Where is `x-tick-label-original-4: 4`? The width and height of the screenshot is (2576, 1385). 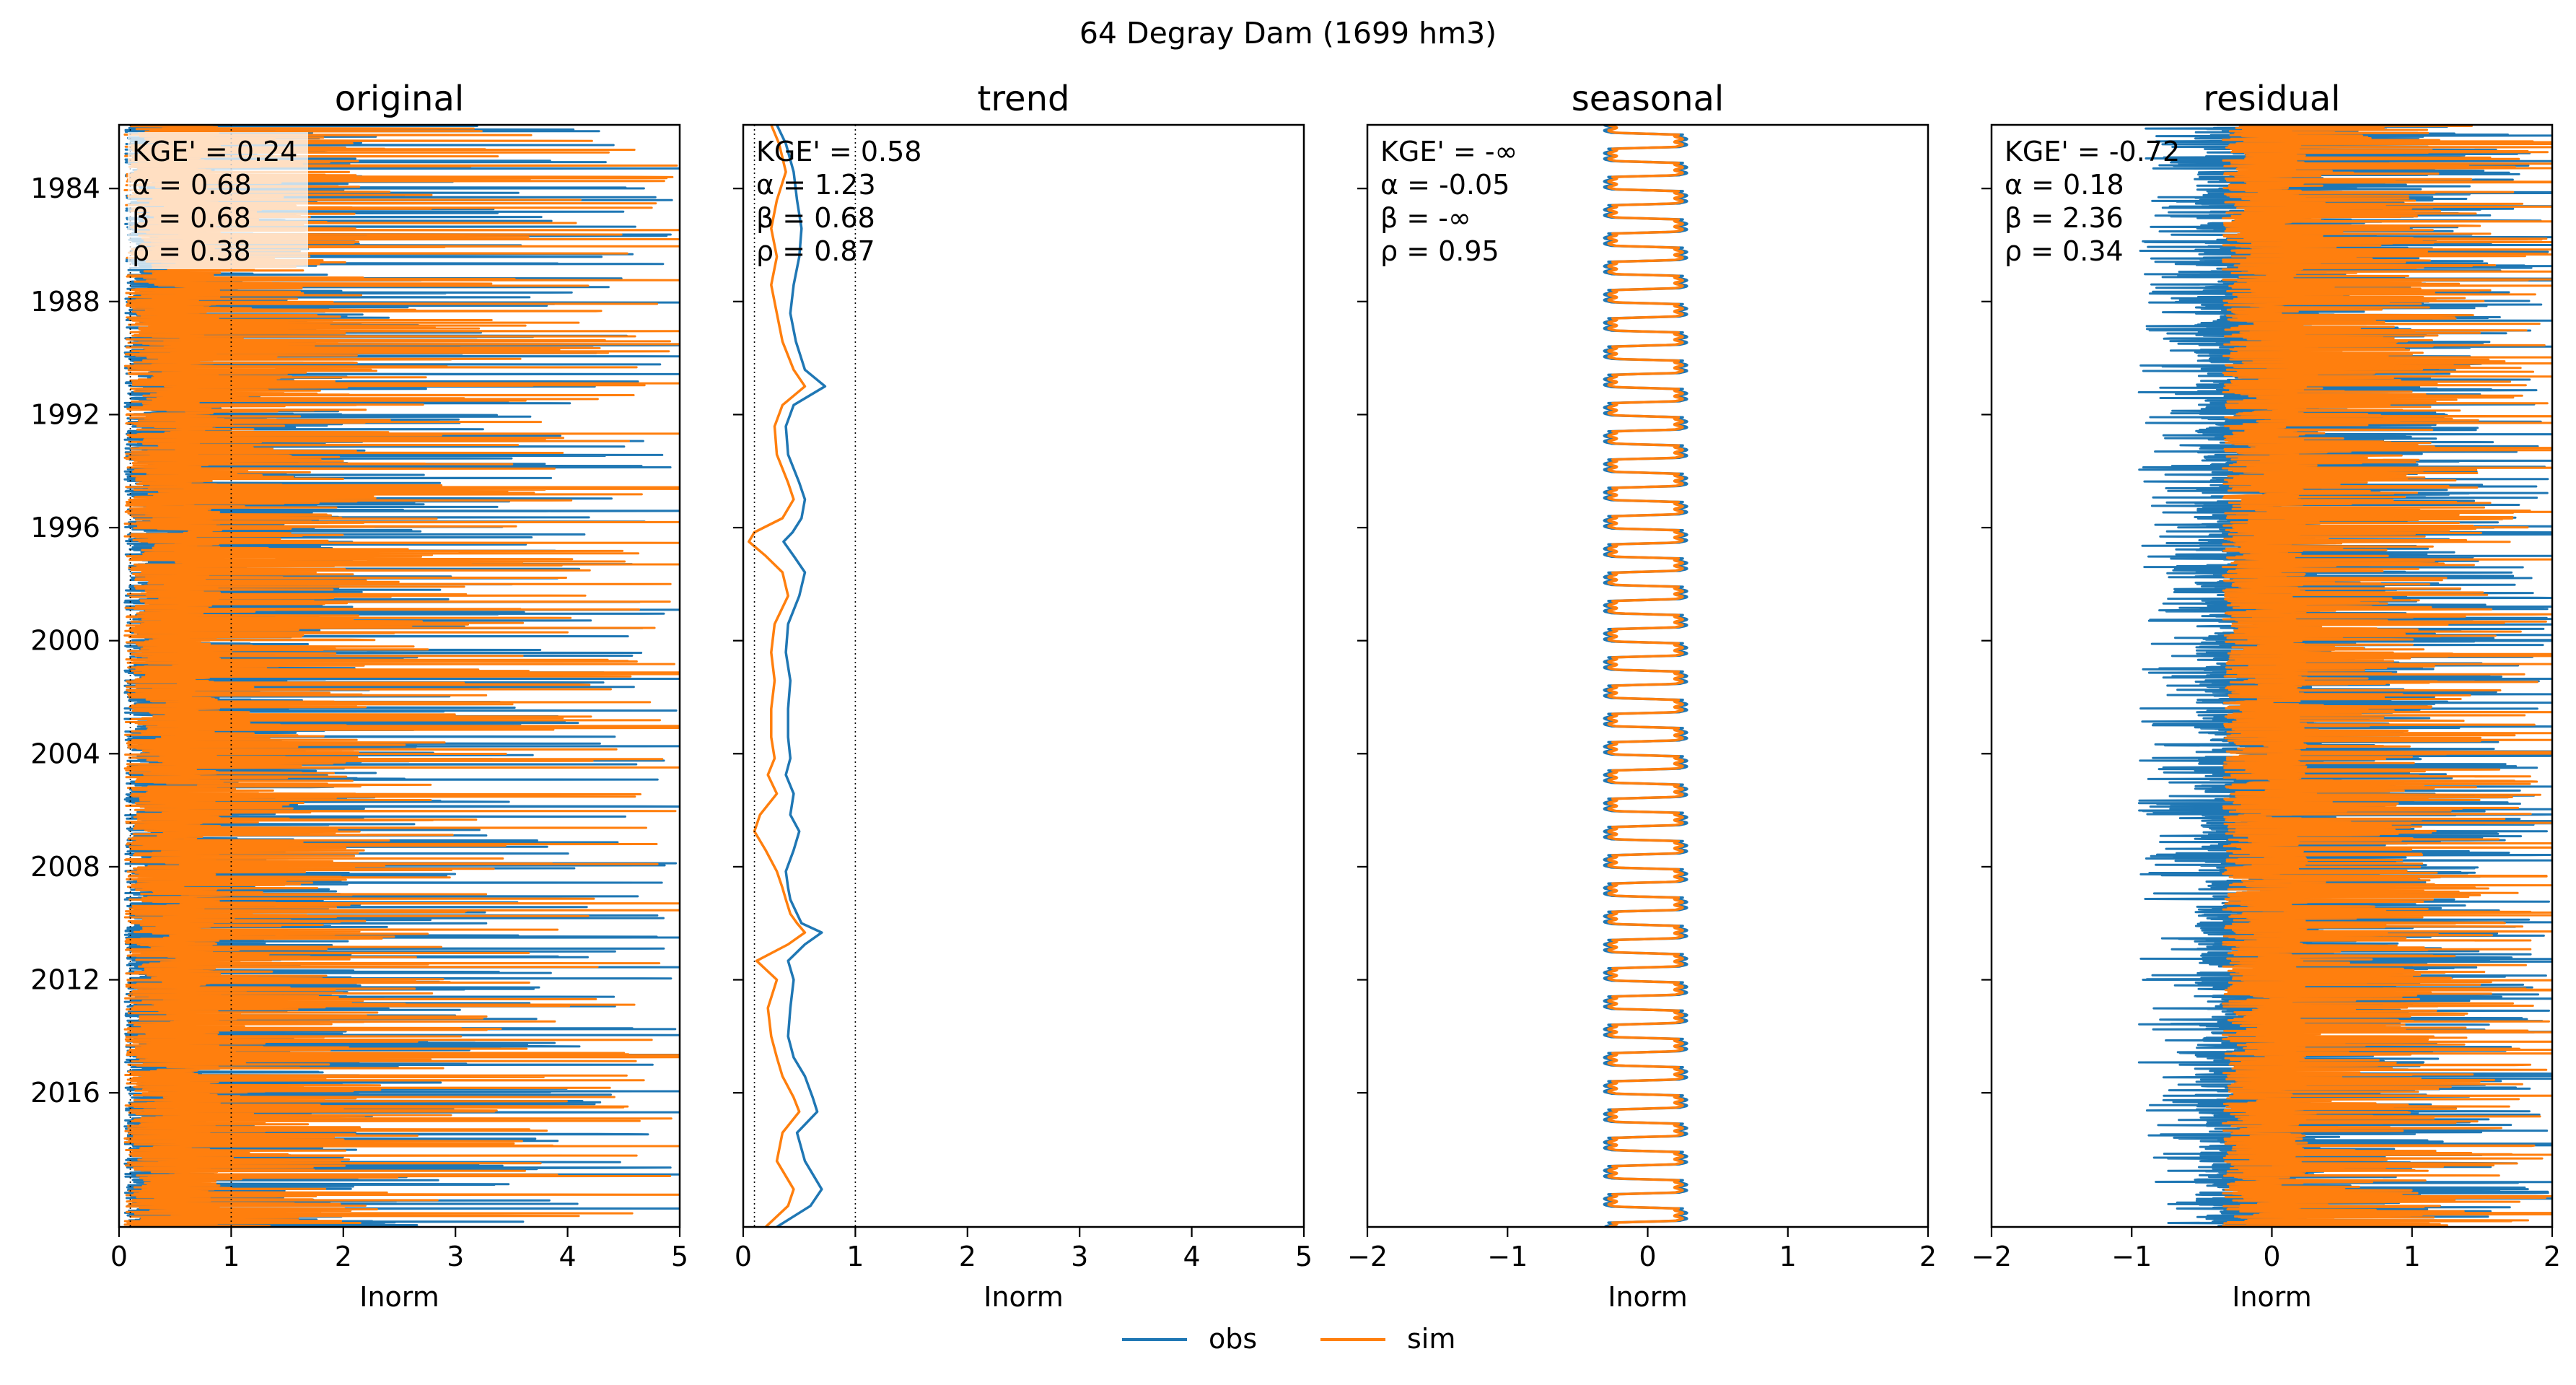 x-tick-label-original-4: 4 is located at coordinates (568, 1256).